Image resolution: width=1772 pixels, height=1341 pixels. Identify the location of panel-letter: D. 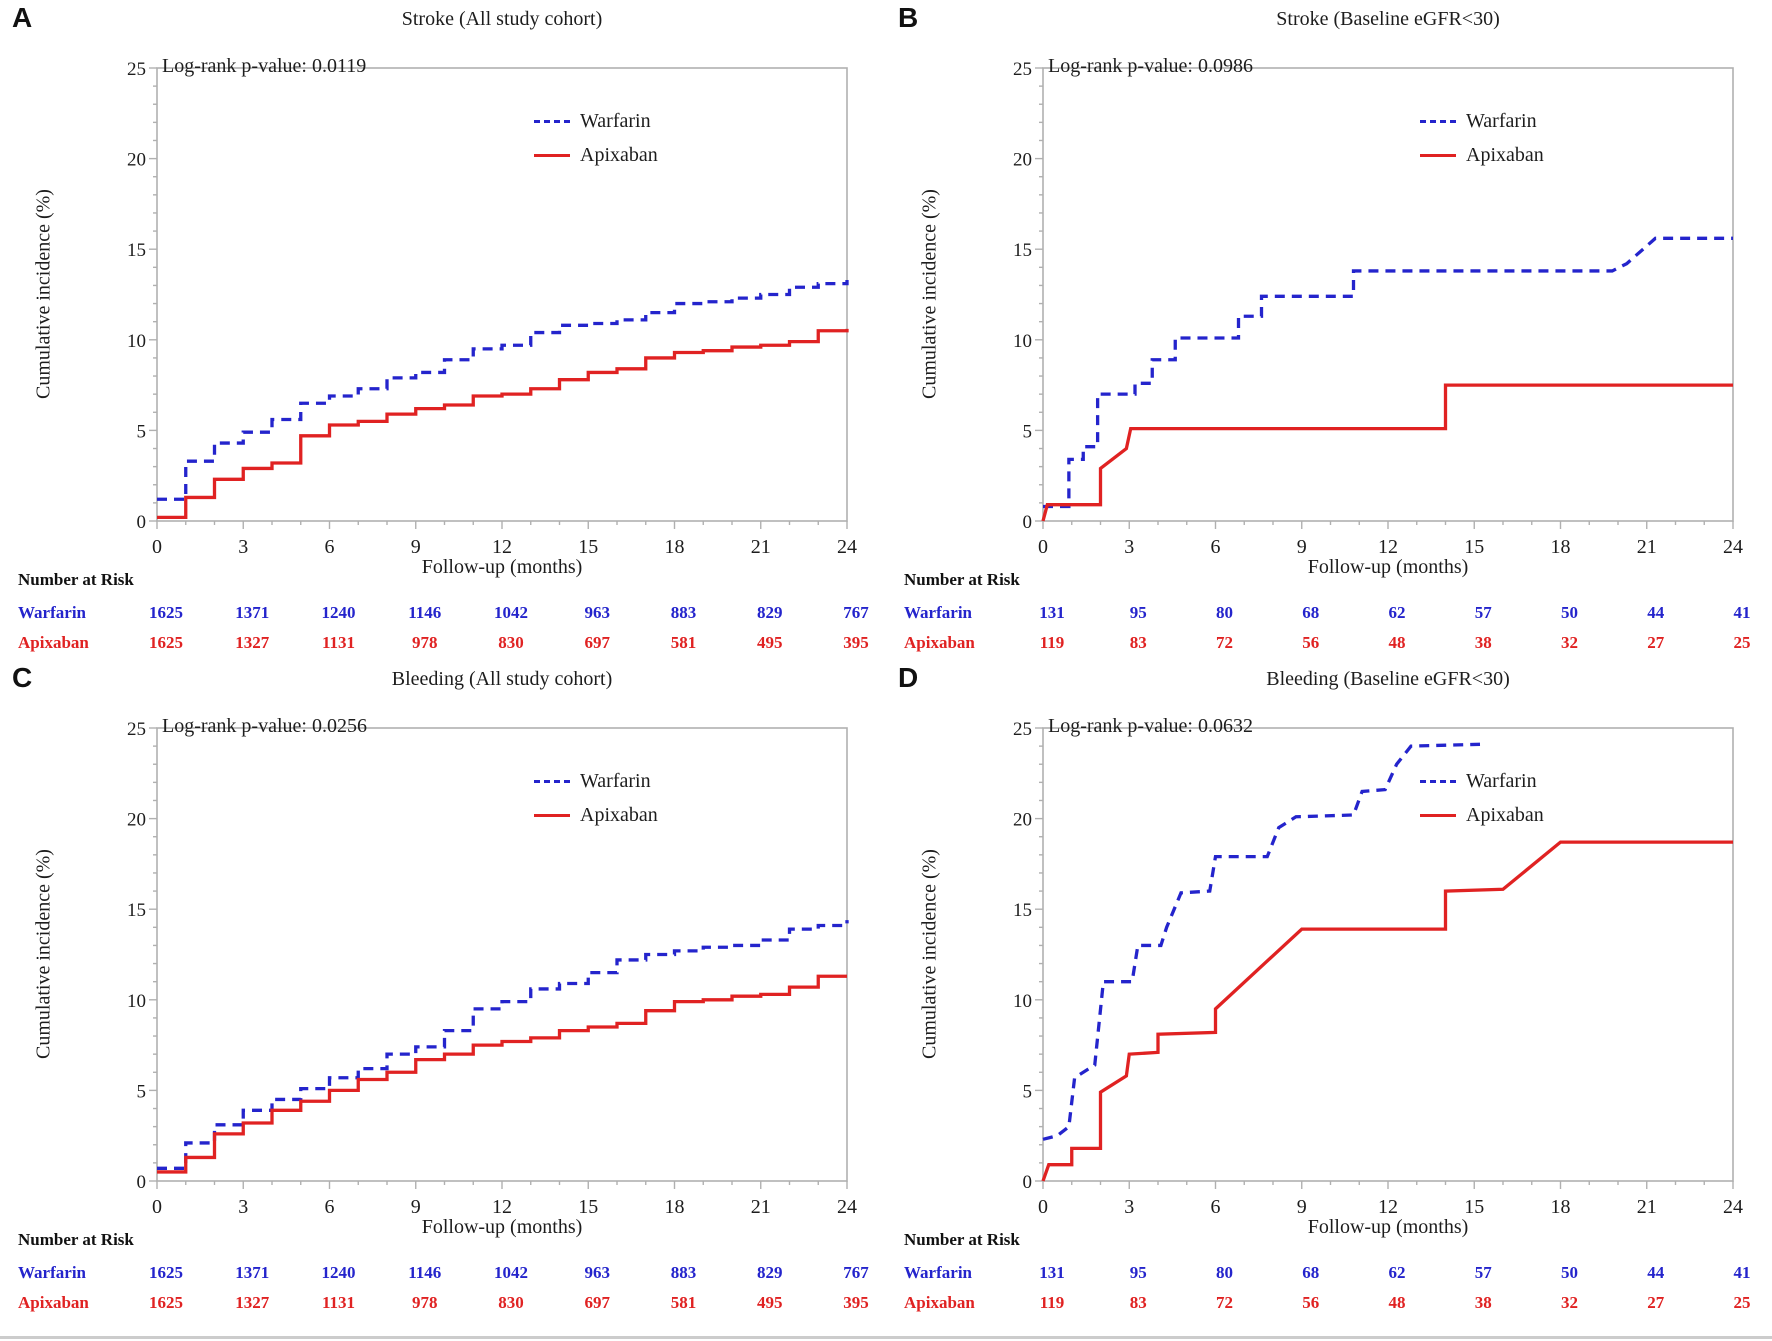
(908, 677).